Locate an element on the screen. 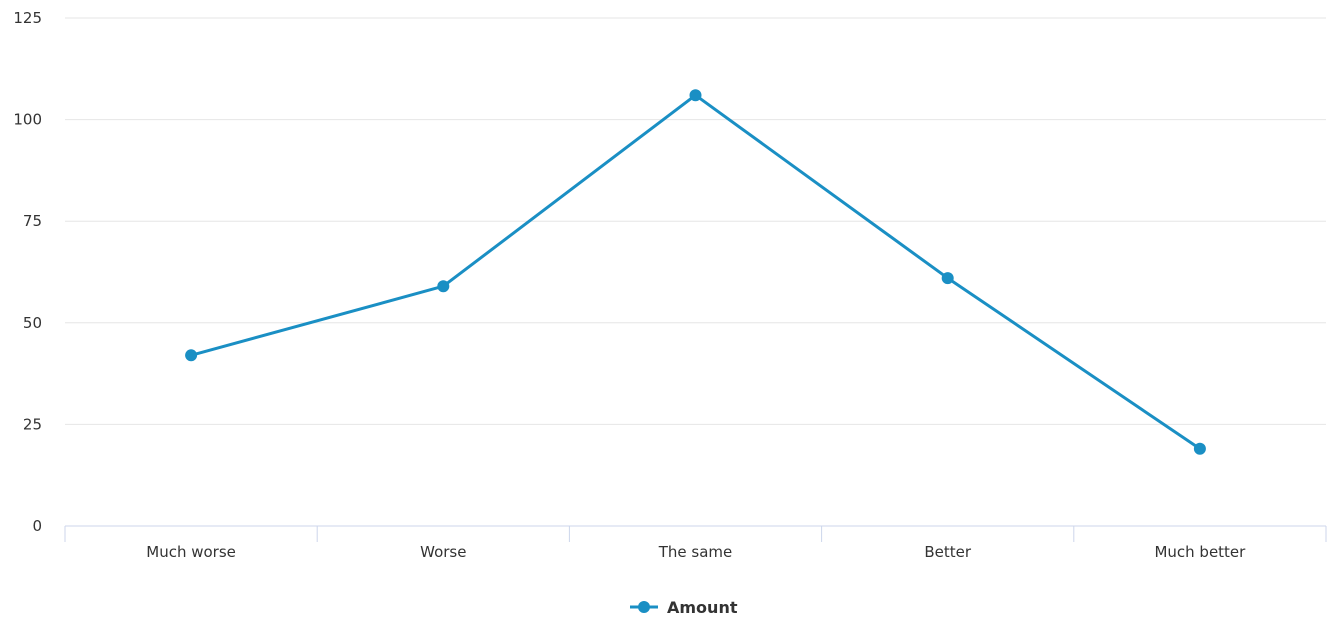 The height and width of the screenshot is (624, 1330). y-tick-label: 50 is located at coordinates (32, 323).